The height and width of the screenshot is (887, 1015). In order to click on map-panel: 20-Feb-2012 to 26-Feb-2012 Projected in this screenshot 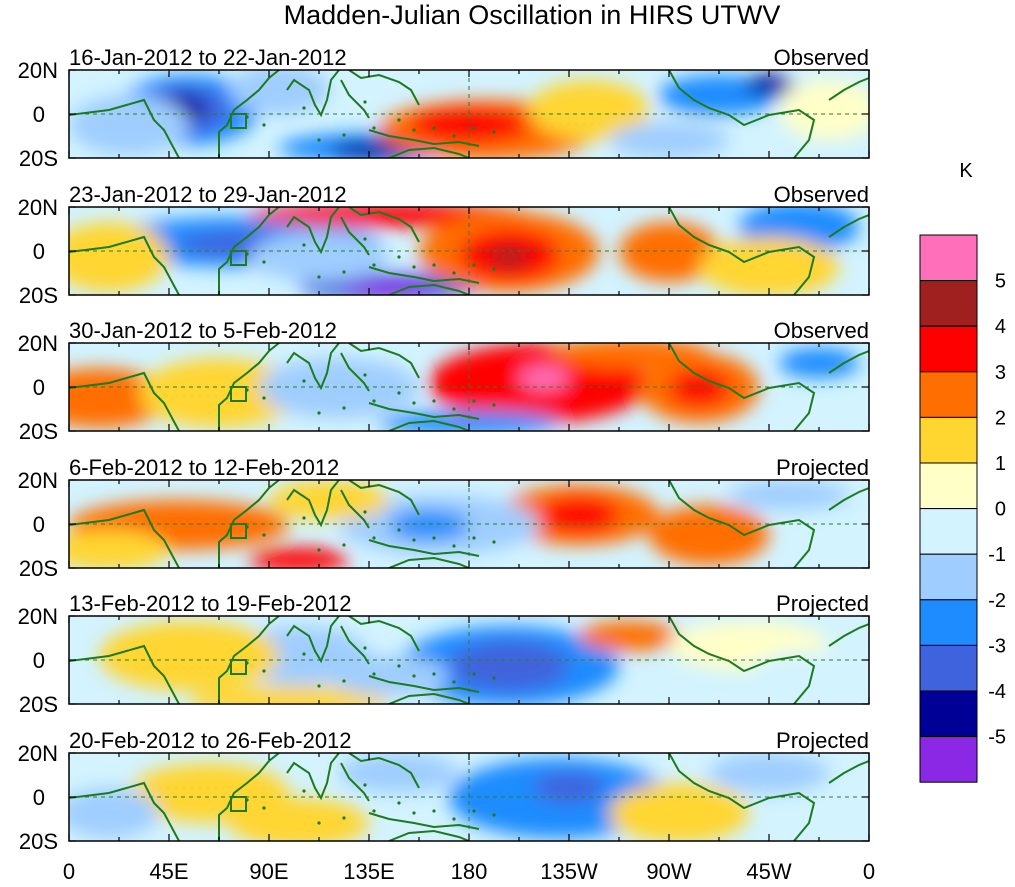, I will do `click(469, 785)`.